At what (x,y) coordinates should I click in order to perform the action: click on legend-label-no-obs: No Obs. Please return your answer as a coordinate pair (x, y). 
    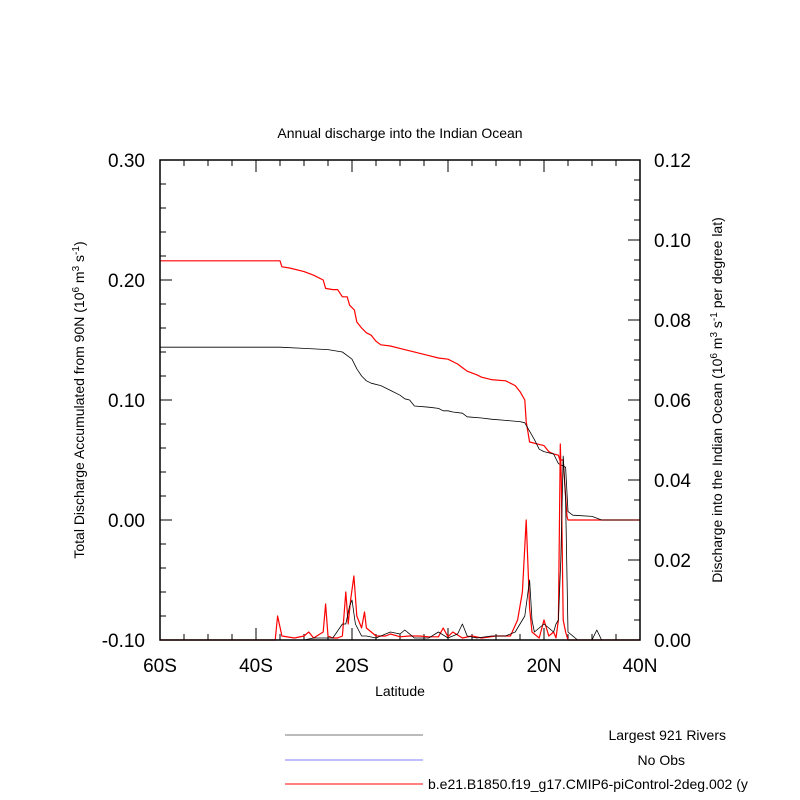
    Looking at the image, I should click on (661, 760).